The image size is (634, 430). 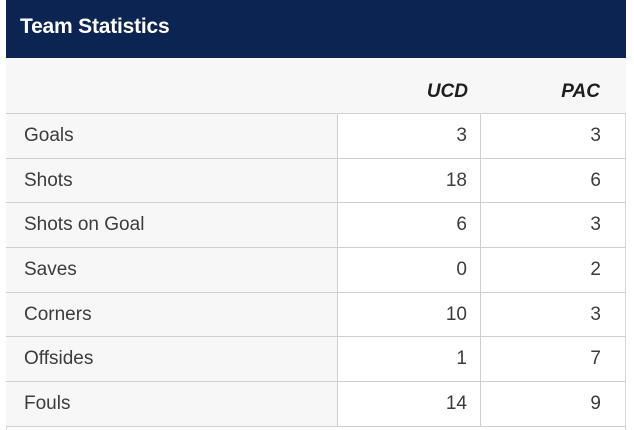 What do you see at coordinates (172, 270) in the screenshot?
I see `stat-label: Saves` at bounding box center [172, 270].